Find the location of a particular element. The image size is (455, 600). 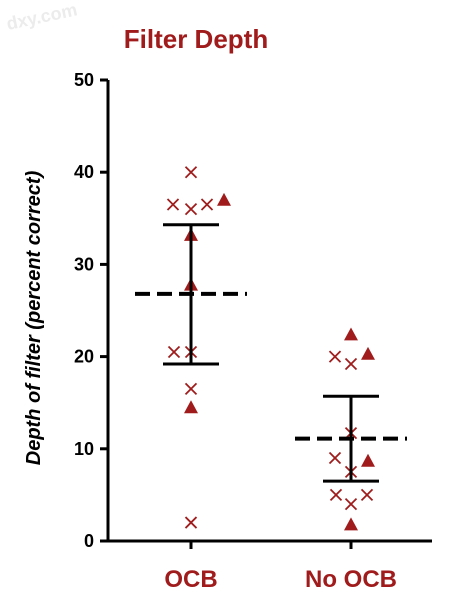

y-ticks: 0 10 20 30 40 50 is located at coordinates (91, 310).